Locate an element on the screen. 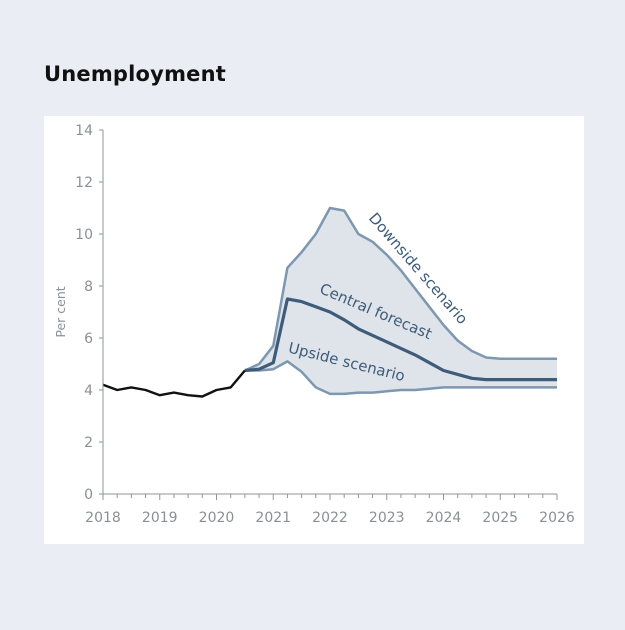  x-tick-label: 2025 is located at coordinates (500, 518).